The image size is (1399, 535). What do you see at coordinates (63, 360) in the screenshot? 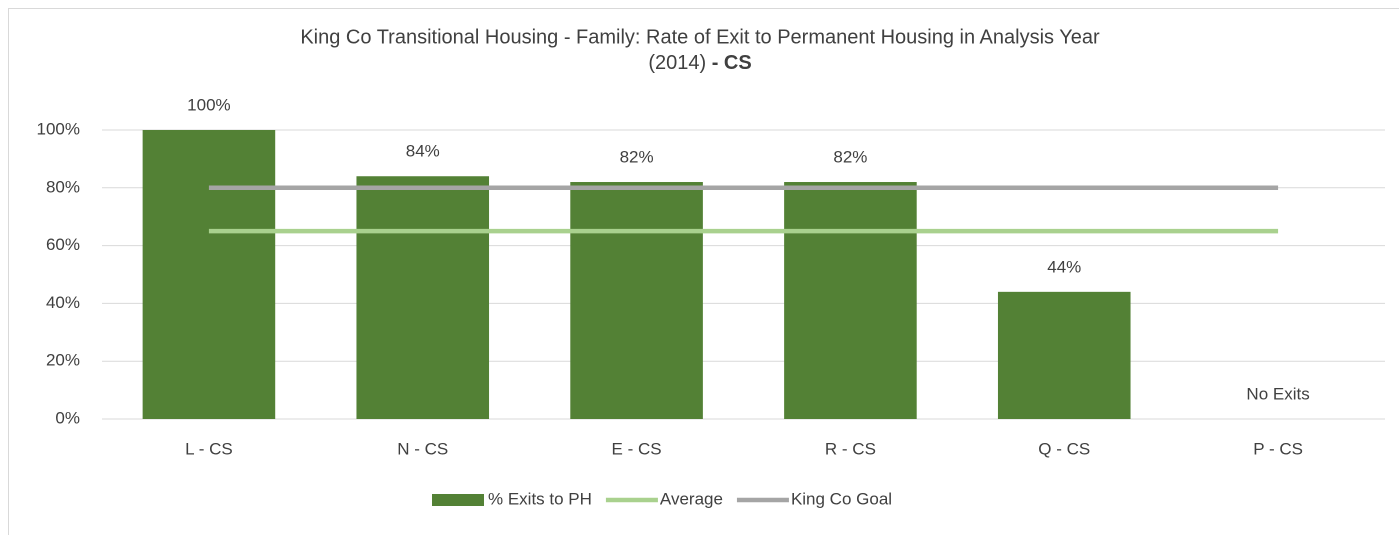
I see `y-tick-label: 20%` at bounding box center [63, 360].